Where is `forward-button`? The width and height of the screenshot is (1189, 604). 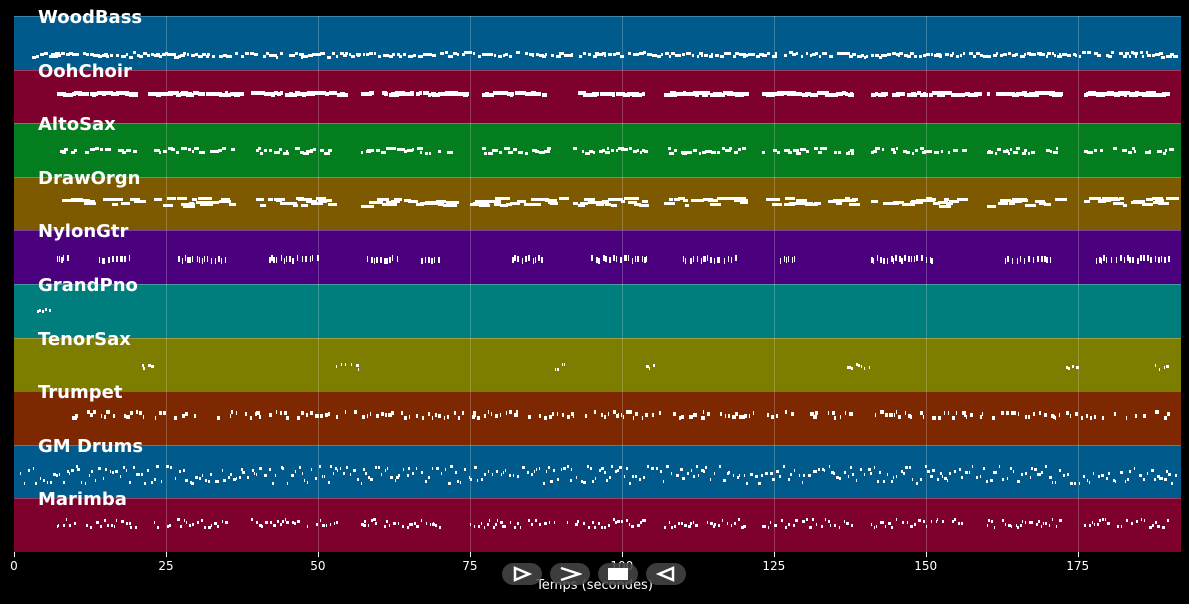 forward-button is located at coordinates (570, 574).